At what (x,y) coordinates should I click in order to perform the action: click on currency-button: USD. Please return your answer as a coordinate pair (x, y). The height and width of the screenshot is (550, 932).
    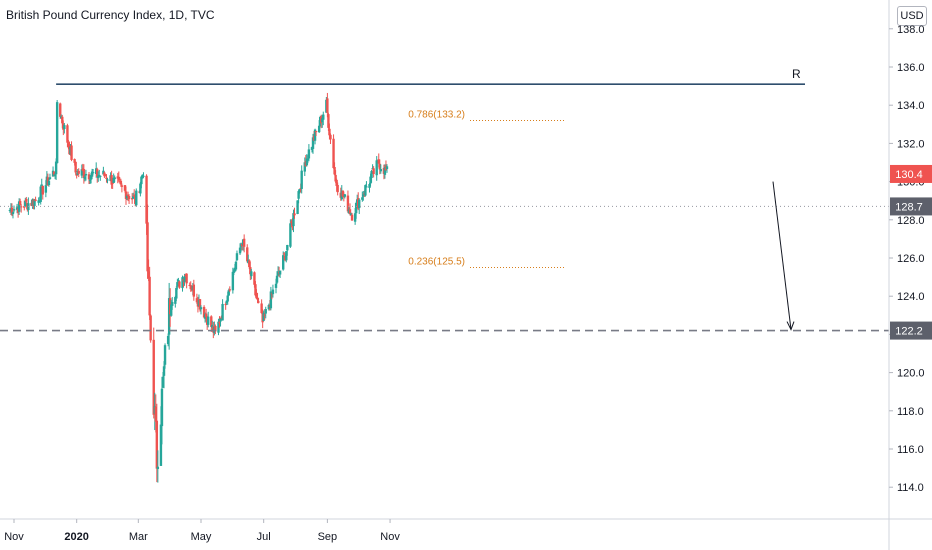
    Looking at the image, I should click on (912, 16).